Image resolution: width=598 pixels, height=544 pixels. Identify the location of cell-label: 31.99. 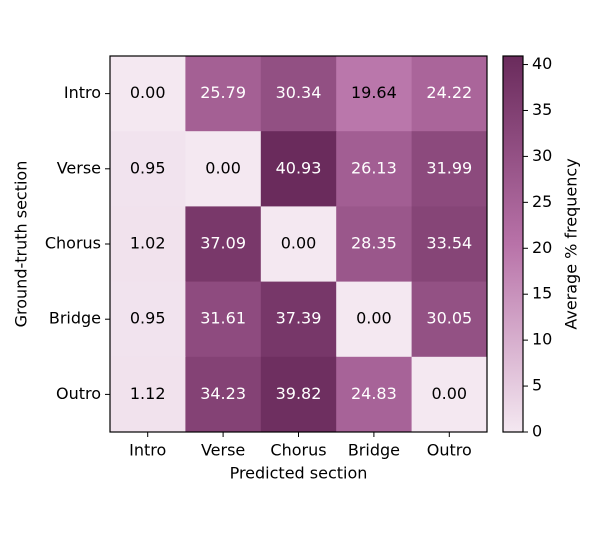
(449, 167).